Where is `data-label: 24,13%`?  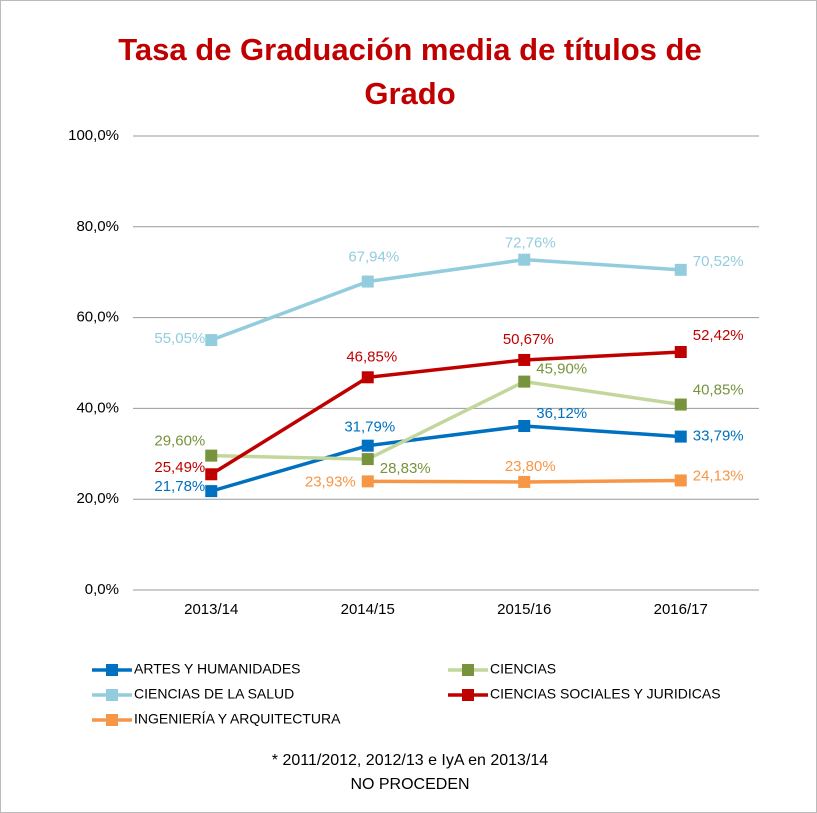 data-label: 24,13% is located at coordinates (718, 475).